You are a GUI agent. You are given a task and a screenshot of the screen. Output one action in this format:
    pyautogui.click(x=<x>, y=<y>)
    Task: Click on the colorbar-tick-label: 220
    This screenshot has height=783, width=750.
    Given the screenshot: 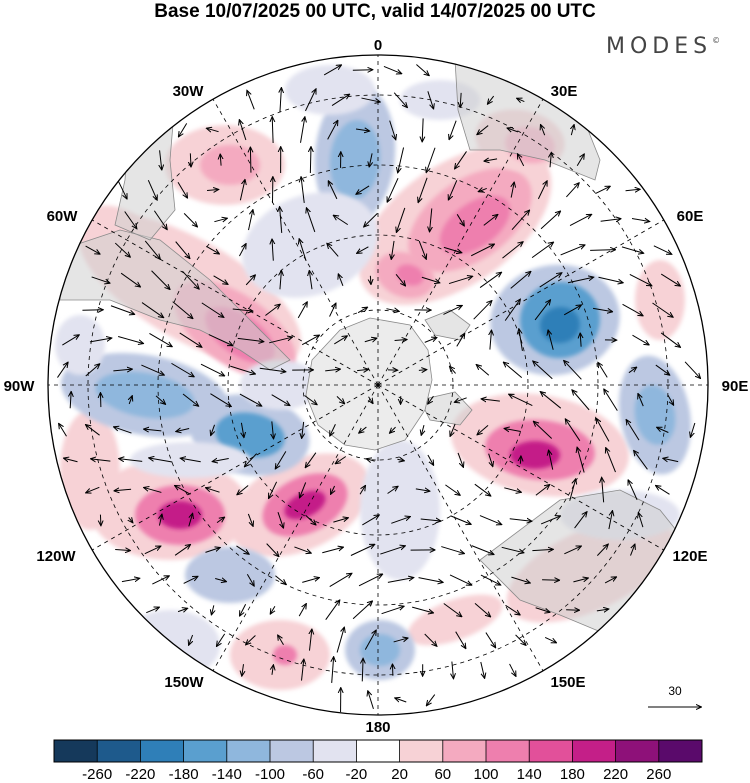 What is the action you would take?
    pyautogui.click(x=615, y=774)
    